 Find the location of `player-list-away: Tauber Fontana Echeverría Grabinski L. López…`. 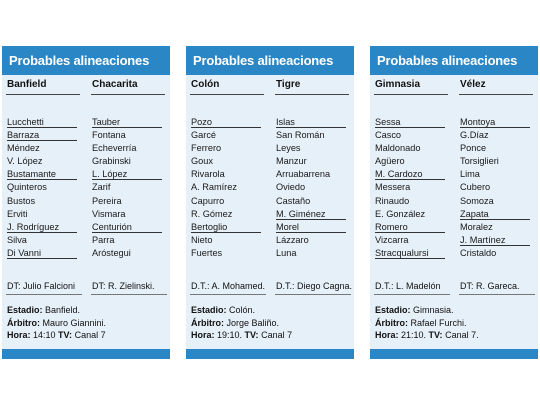

player-list-away: Tauber Fontana Echeverría Grabinski L. López… is located at coordinates (127, 188).